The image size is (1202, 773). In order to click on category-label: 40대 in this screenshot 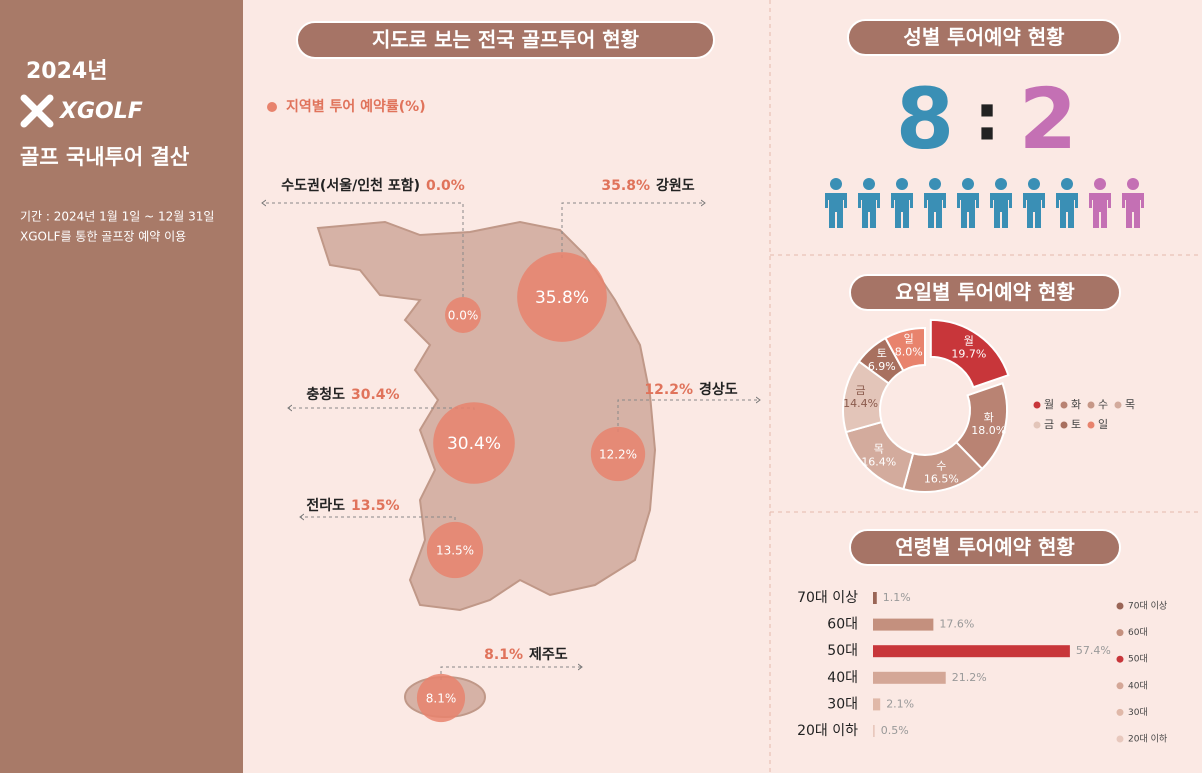, I will do `click(842, 678)`.